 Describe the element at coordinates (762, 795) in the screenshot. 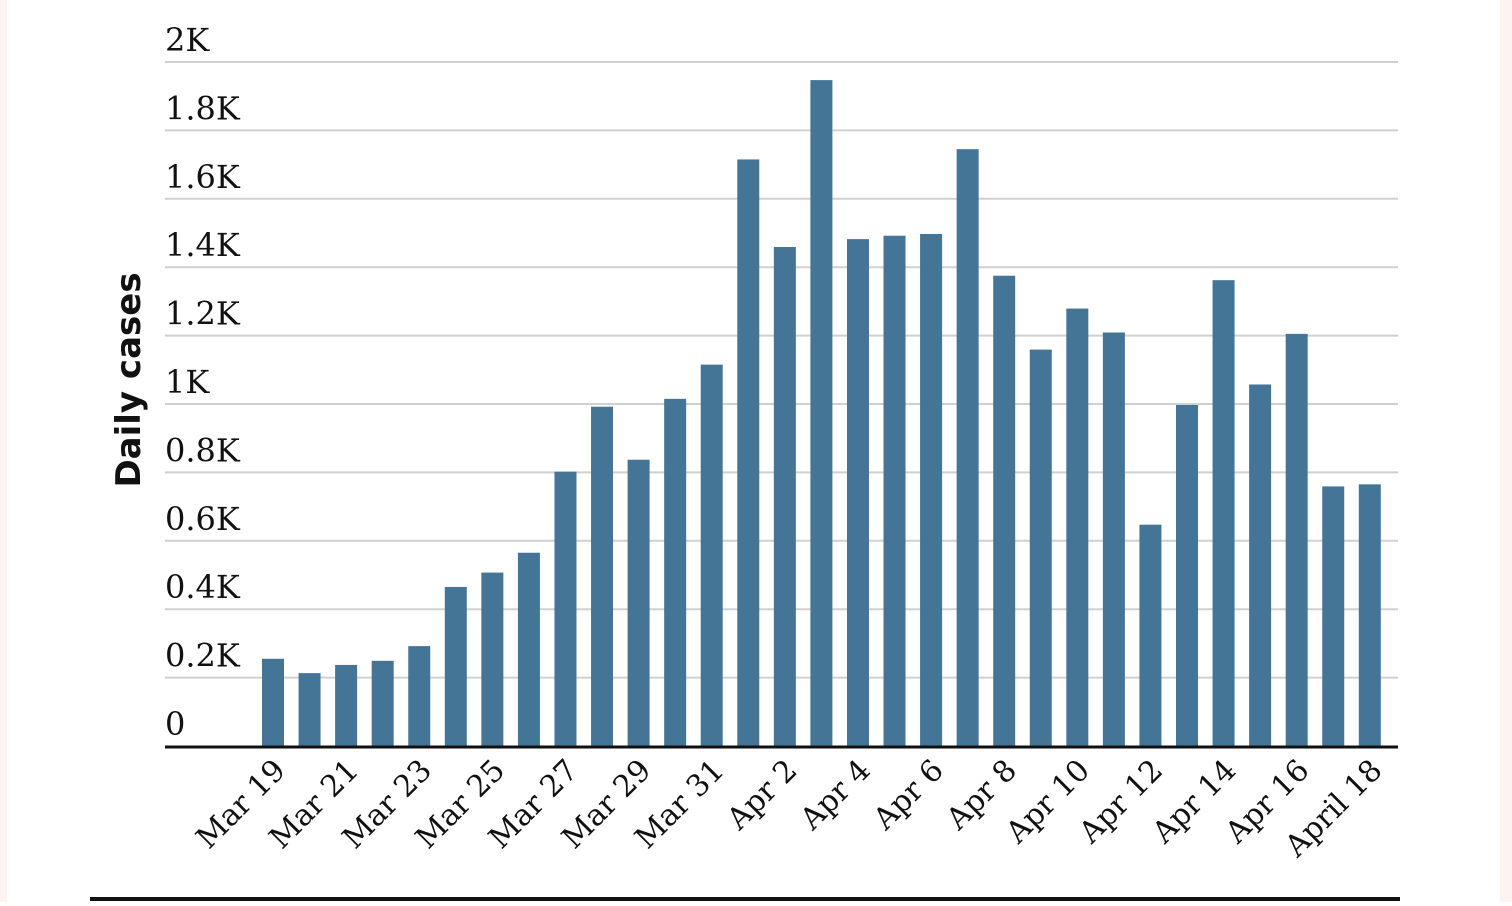

I see `x-tick-label: Apr 2` at that location.